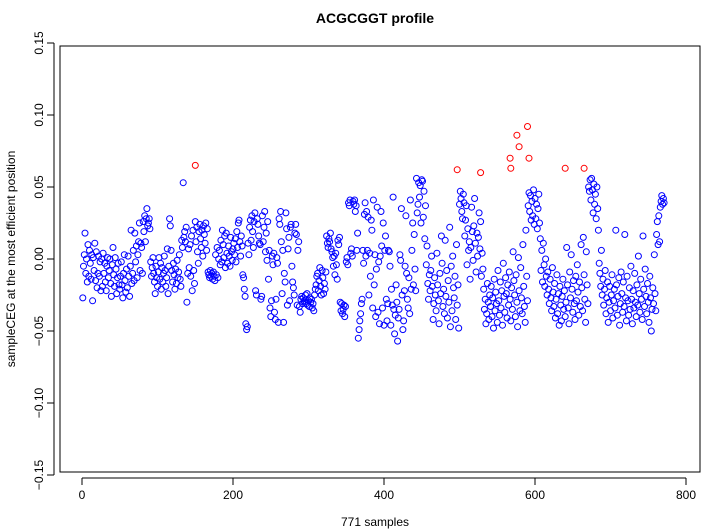 Image resolution: width=710 pixels, height=530 pixels. Describe the element at coordinates (686, 495) in the screenshot. I see `x-tick-label: 800` at that location.